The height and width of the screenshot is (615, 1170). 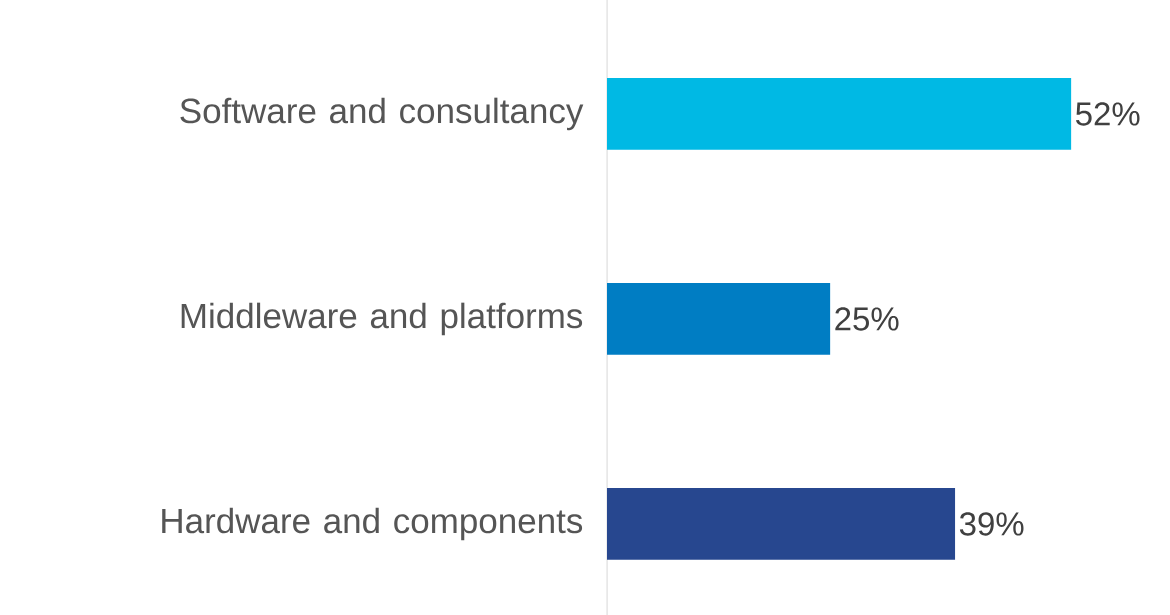 What do you see at coordinates (372, 524) in the screenshot?
I see `y-tick-label: Hardware and components` at bounding box center [372, 524].